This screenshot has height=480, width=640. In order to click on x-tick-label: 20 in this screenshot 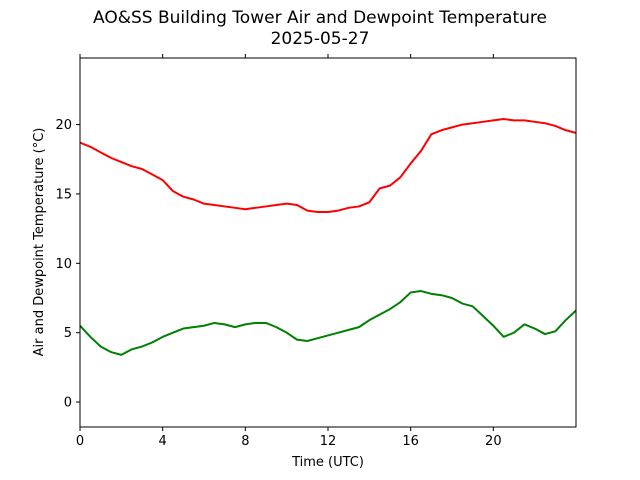, I will do `click(493, 441)`.